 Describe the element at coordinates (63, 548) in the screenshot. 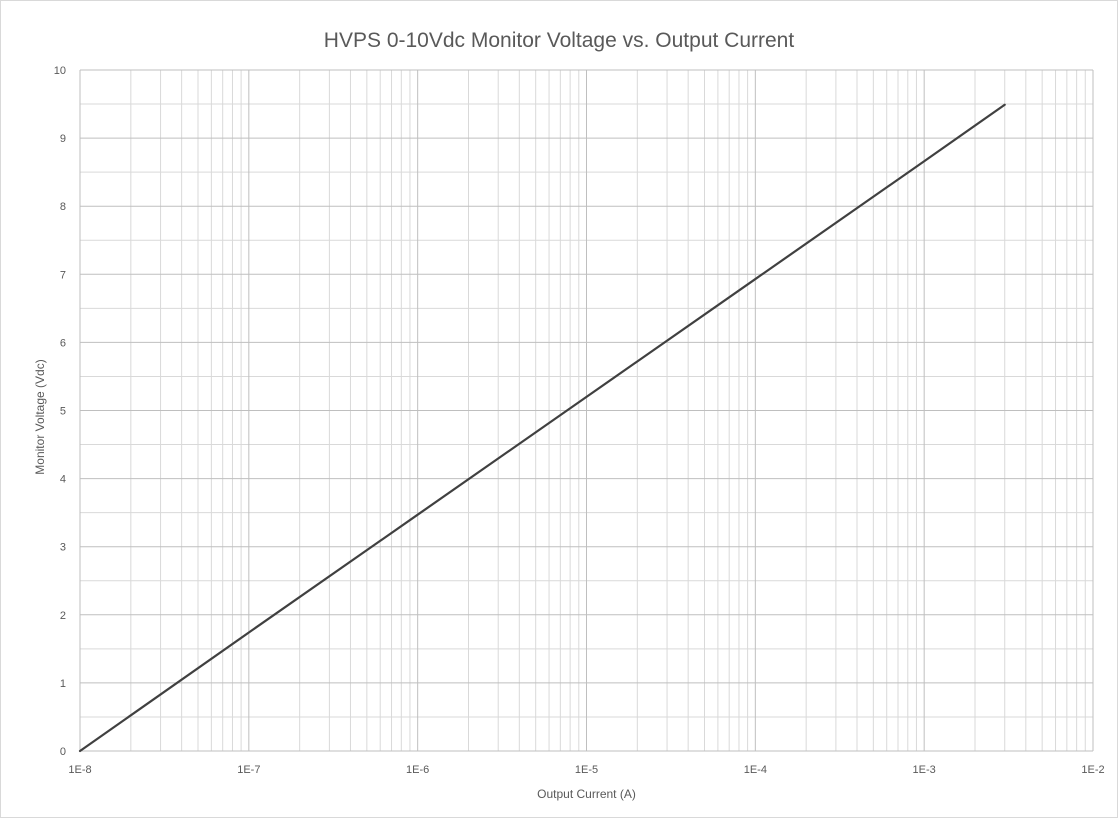

I see `y-tick-label: 3` at that location.